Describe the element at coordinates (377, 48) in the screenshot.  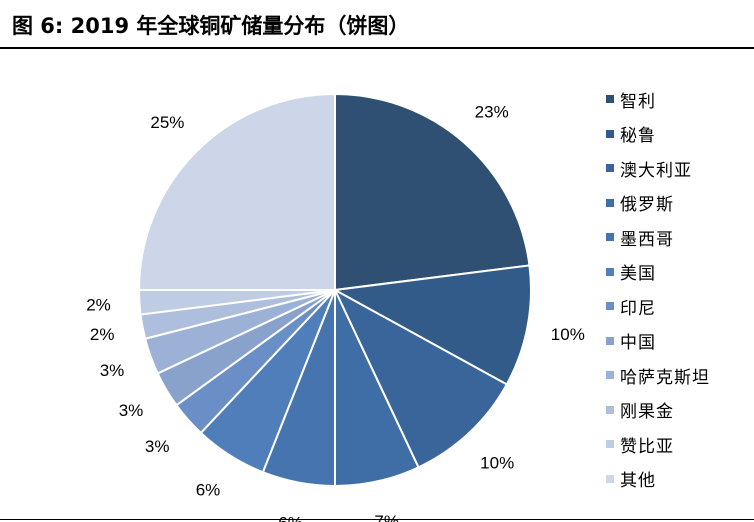
I see `title-divider` at that location.